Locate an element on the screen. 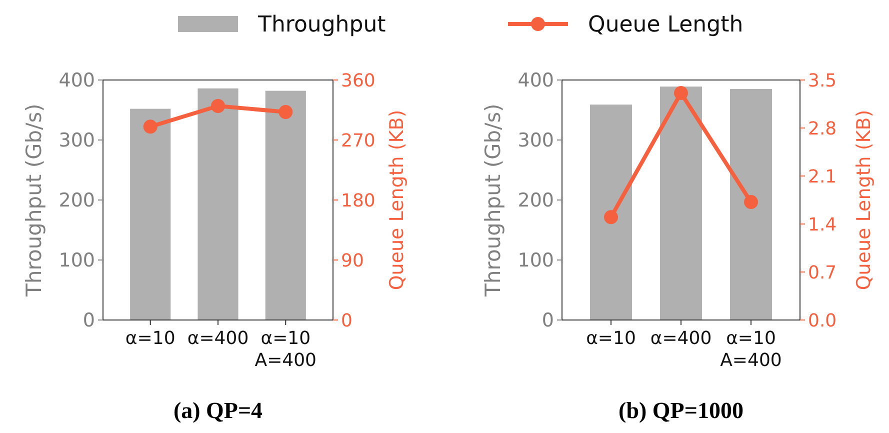 This screenshot has height=433, width=889. y2-tick-label: 90 is located at coordinates (352, 261).